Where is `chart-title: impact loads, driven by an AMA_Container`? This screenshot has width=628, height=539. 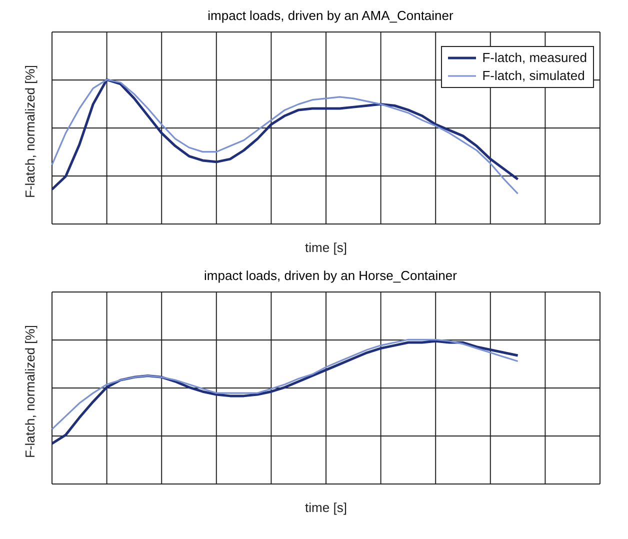
chart-title: impact loads, driven by an AMA_Container is located at coordinates (330, 16).